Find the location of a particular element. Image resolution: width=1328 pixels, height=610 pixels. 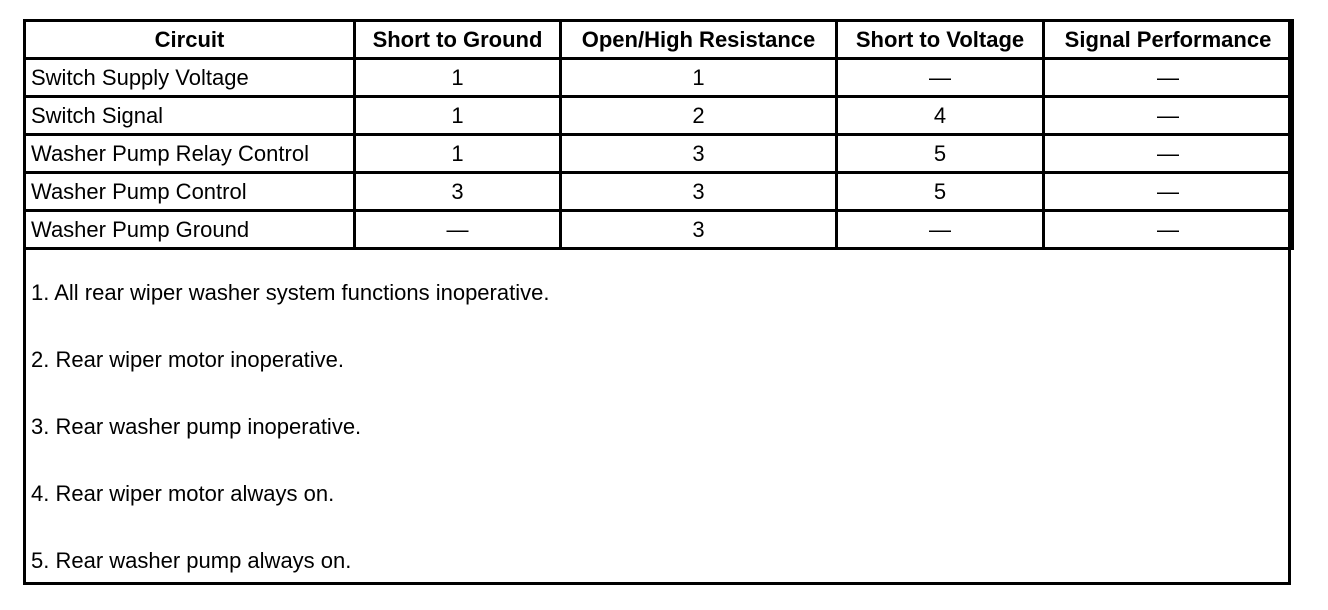

circuit-name: Washer Pump Ground is located at coordinates (189, 229).